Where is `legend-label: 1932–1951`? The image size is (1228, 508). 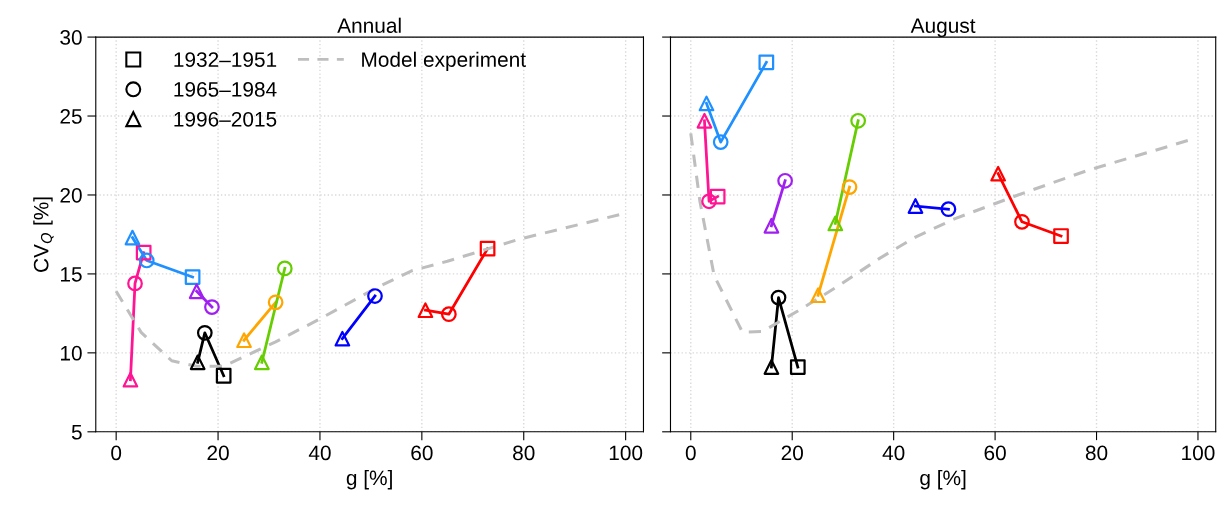
legend-label: 1932–1951 is located at coordinates (225, 59).